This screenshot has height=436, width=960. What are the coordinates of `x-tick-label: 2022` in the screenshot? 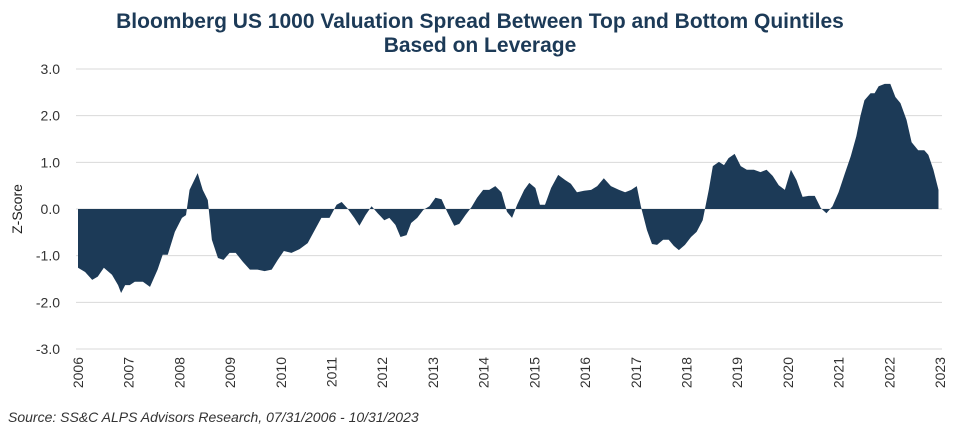 It's located at (889, 372).